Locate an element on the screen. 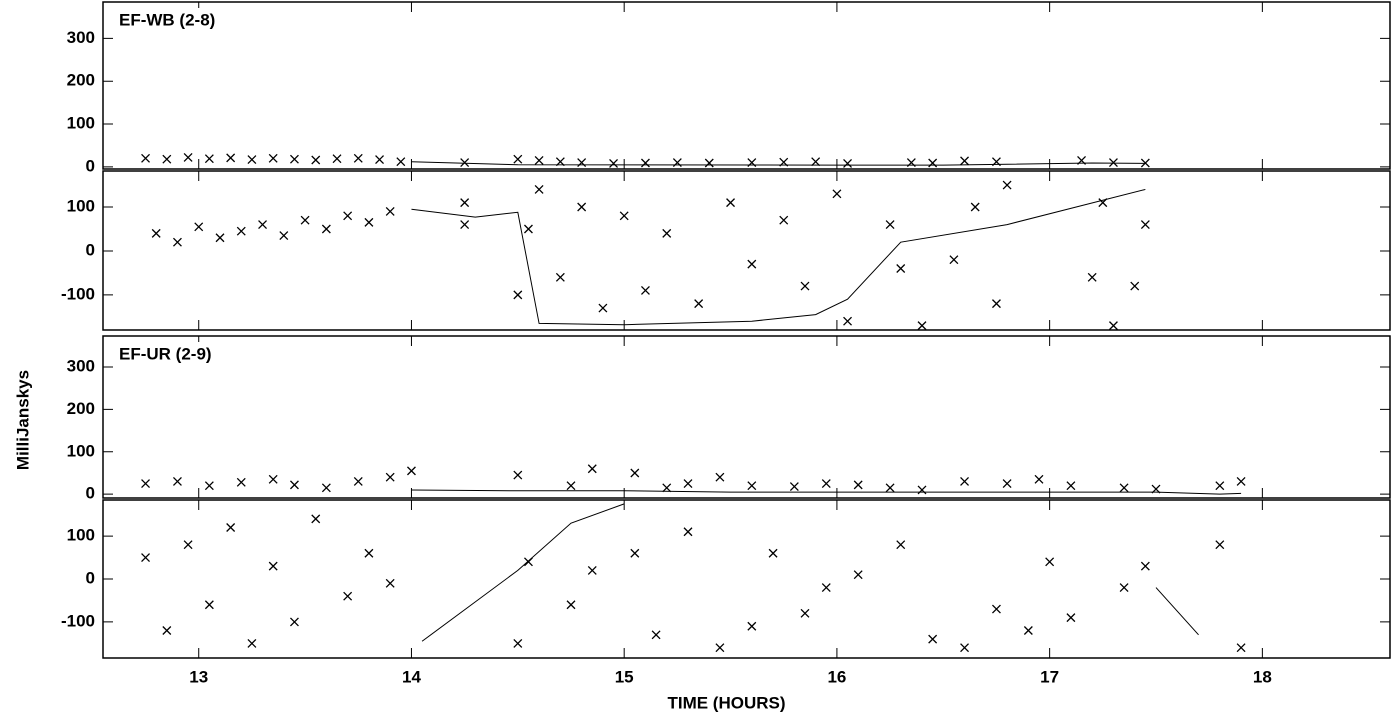  y-tick-label: -100 is located at coordinates (78, 293).